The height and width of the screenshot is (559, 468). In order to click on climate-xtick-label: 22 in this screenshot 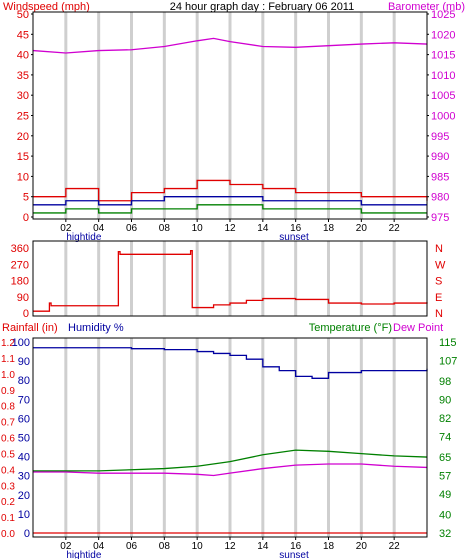, I will do `click(395, 546)`.